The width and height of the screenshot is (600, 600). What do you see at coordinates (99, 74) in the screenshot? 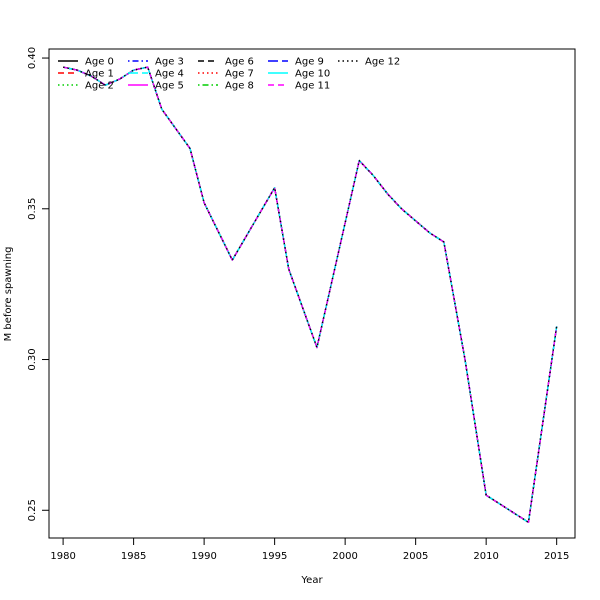
I see `legend-label: Age 1` at bounding box center [99, 74].